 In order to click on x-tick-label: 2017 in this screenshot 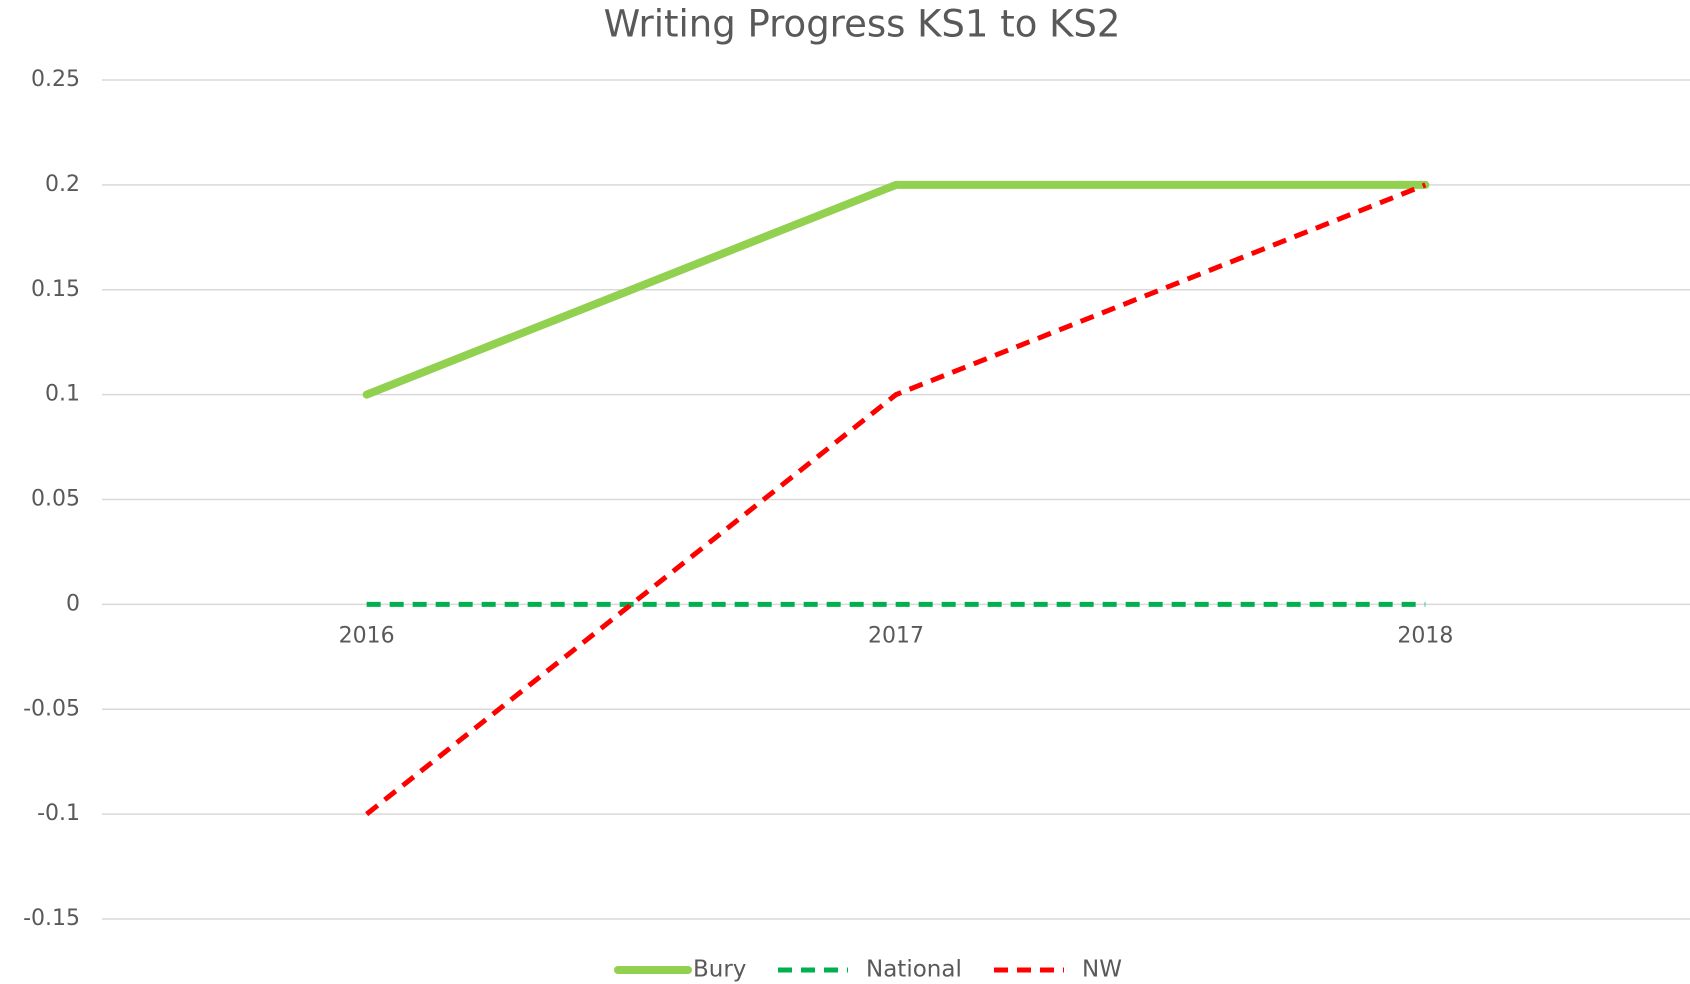, I will do `click(896, 635)`.